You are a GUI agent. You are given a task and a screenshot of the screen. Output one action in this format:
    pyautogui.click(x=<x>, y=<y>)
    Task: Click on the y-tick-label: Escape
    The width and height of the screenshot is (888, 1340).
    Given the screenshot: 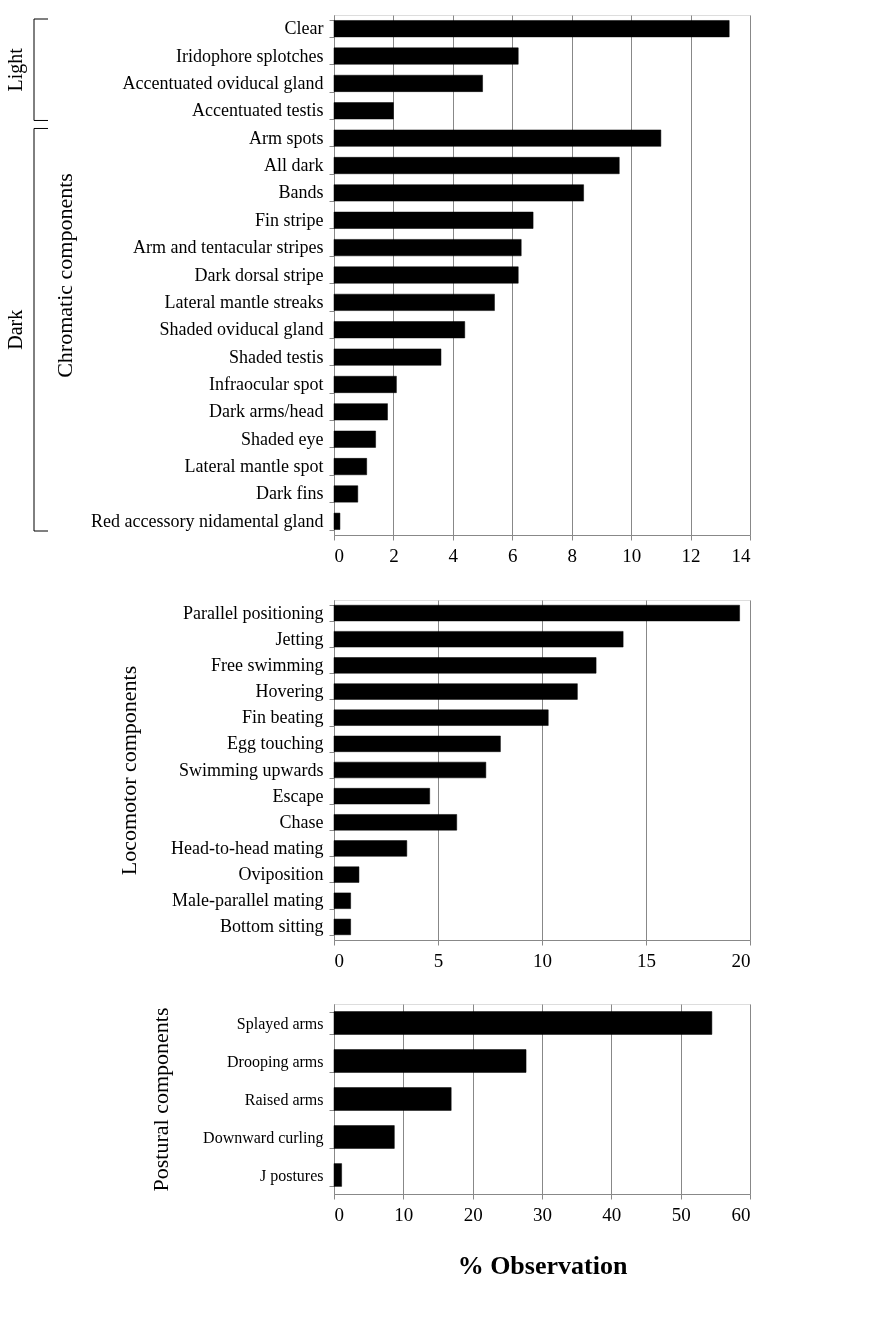 What is the action you would take?
    pyautogui.click(x=298, y=795)
    